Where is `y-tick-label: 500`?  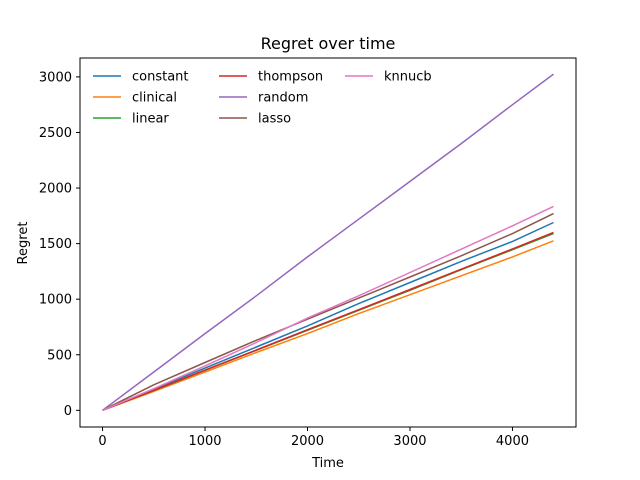 y-tick-label: 500 is located at coordinates (59, 355).